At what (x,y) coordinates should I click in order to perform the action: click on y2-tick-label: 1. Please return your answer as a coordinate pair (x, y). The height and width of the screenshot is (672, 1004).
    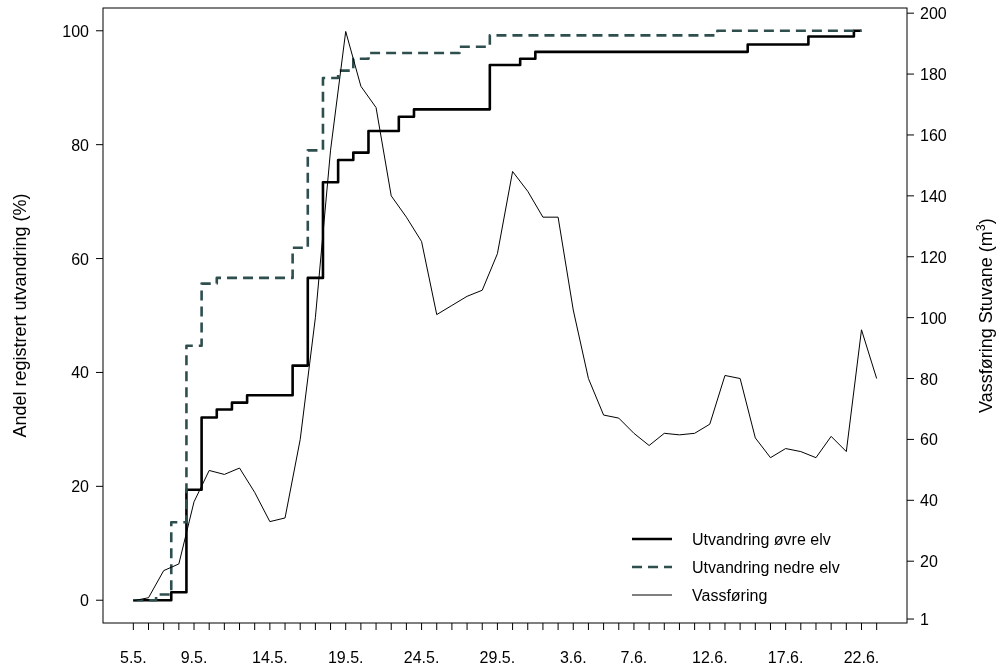
    Looking at the image, I should click on (924, 620).